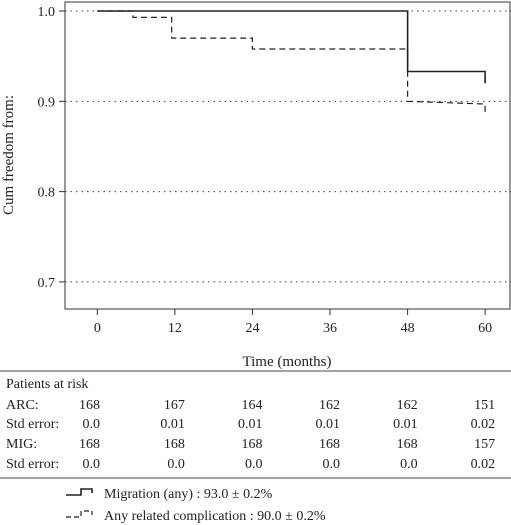 This screenshot has width=511, height=525. Describe the element at coordinates (79, 514) in the screenshot. I see `legend-dashed-symbol` at that location.